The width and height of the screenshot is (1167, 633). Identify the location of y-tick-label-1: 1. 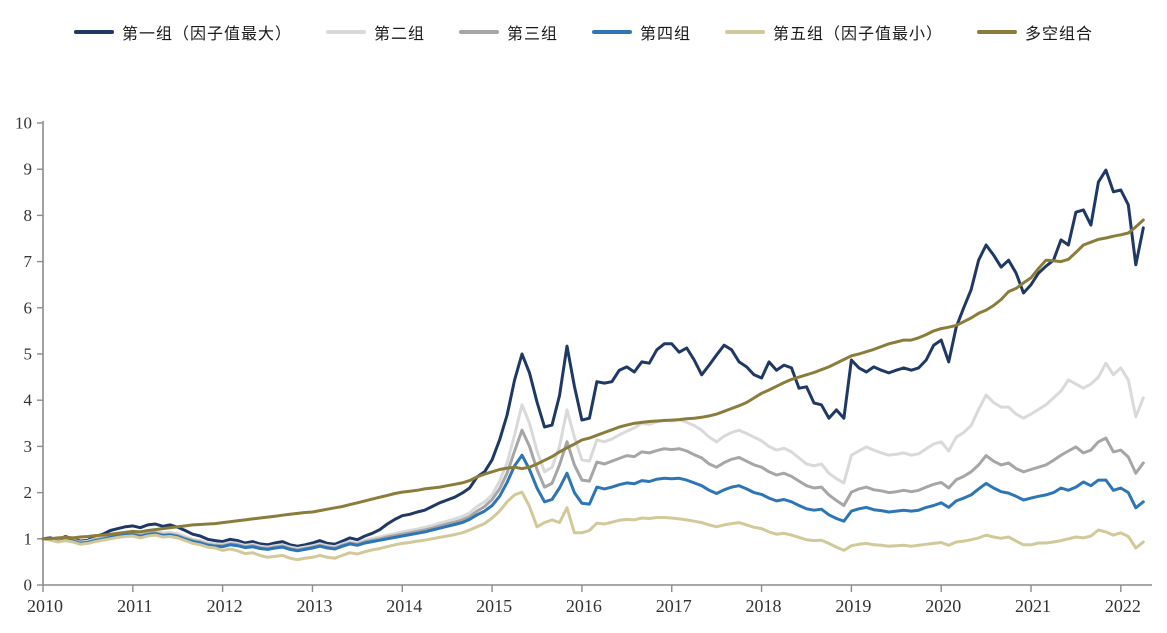
(28, 538).